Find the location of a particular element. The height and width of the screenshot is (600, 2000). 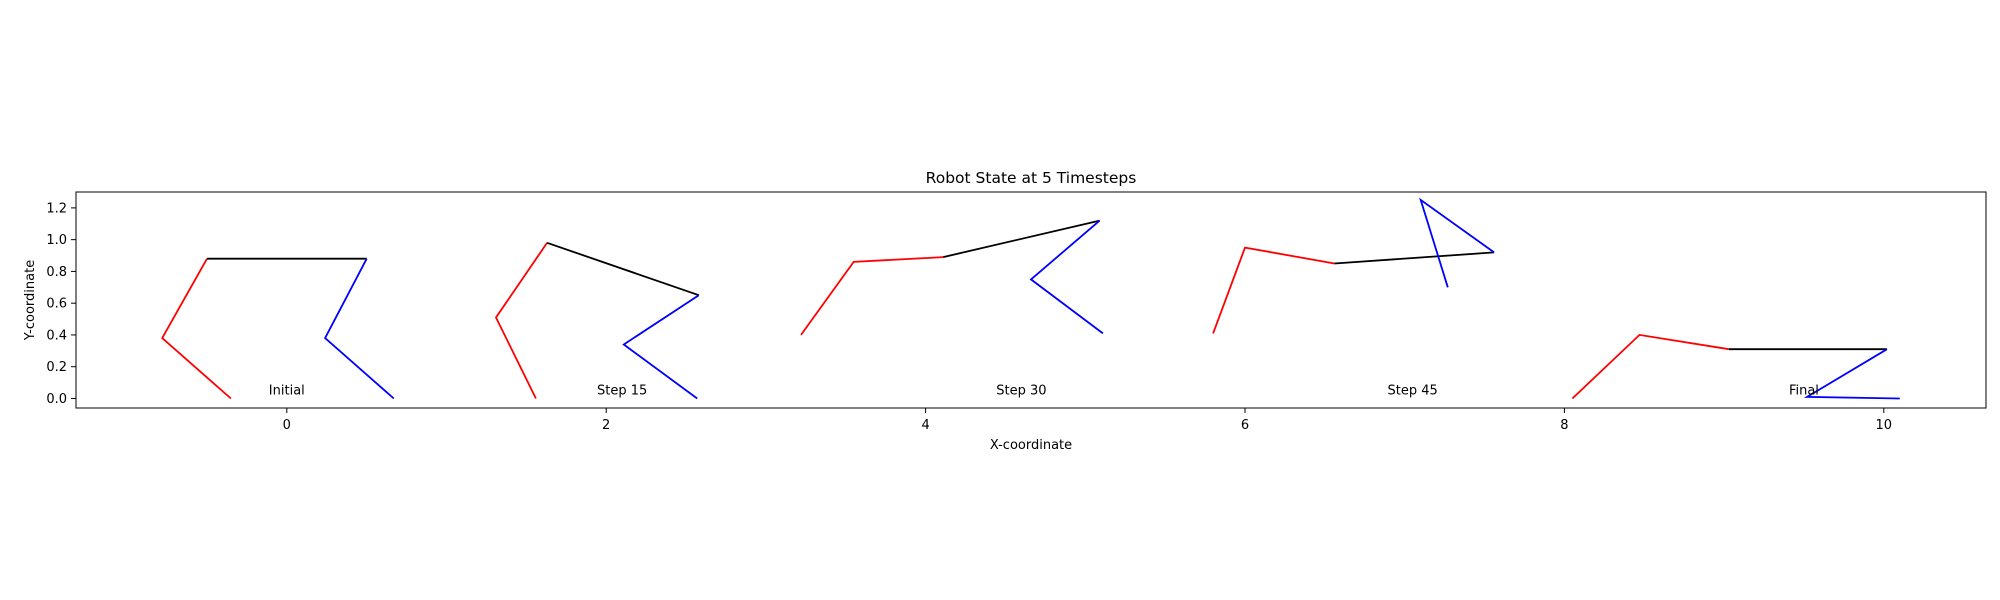

y-axis-label: Y-coordinate is located at coordinates (30, 300).